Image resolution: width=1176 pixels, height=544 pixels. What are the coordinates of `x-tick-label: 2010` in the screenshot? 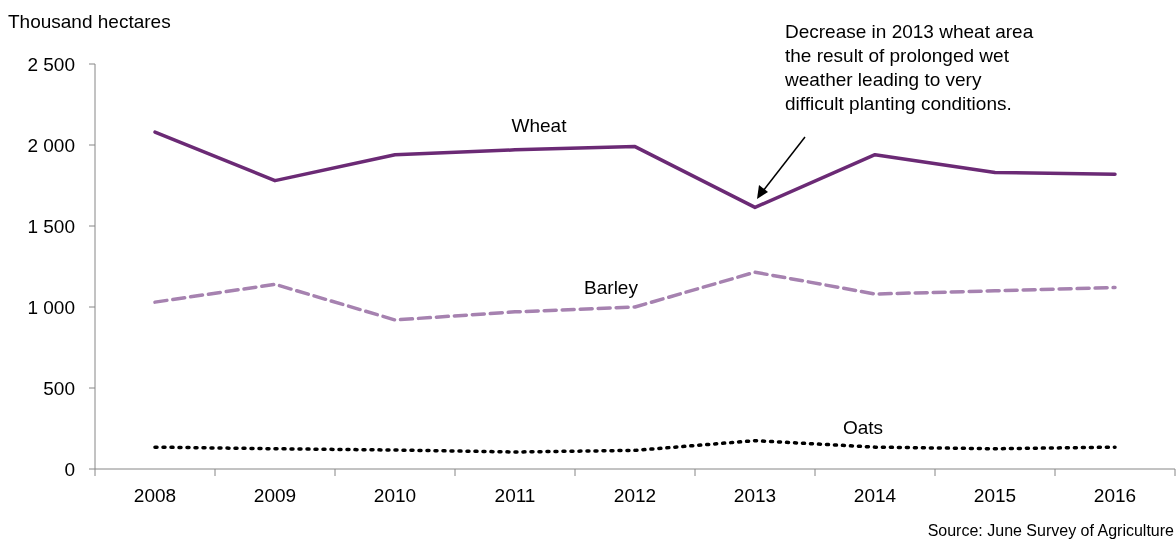 It's located at (395, 495).